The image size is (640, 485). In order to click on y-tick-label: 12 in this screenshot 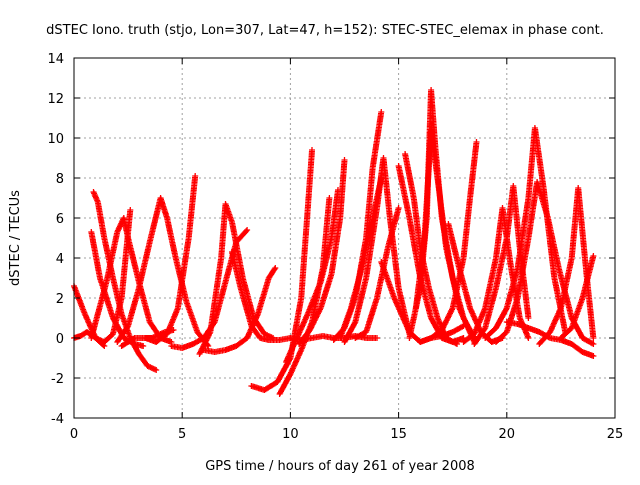, I will do `click(55, 99)`.